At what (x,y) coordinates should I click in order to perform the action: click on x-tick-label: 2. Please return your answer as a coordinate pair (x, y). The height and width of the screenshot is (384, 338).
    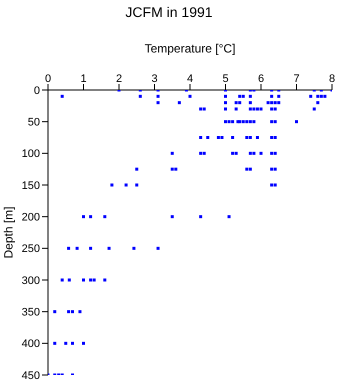
    Looking at the image, I should click on (119, 79).